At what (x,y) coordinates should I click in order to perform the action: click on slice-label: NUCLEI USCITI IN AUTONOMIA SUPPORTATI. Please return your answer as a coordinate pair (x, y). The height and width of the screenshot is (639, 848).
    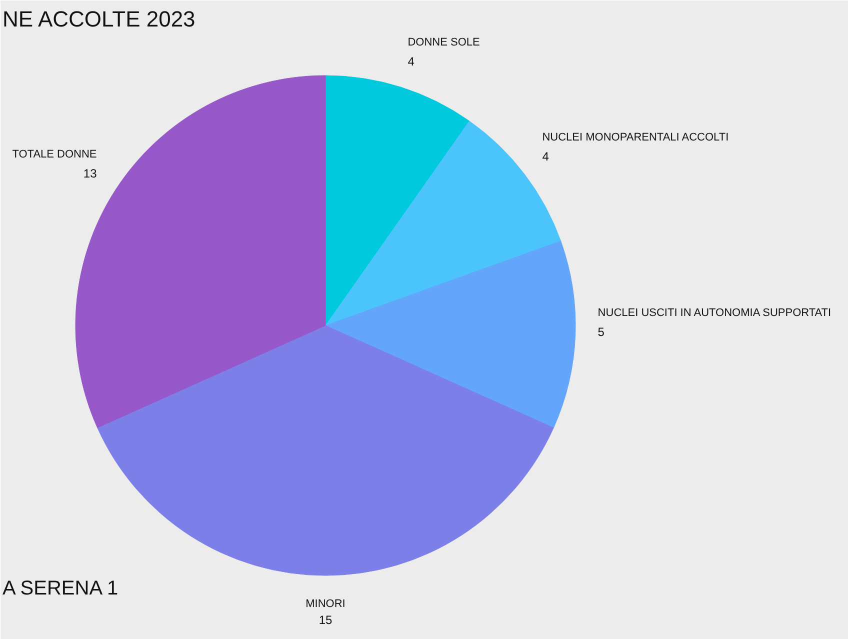
    Looking at the image, I should click on (715, 312).